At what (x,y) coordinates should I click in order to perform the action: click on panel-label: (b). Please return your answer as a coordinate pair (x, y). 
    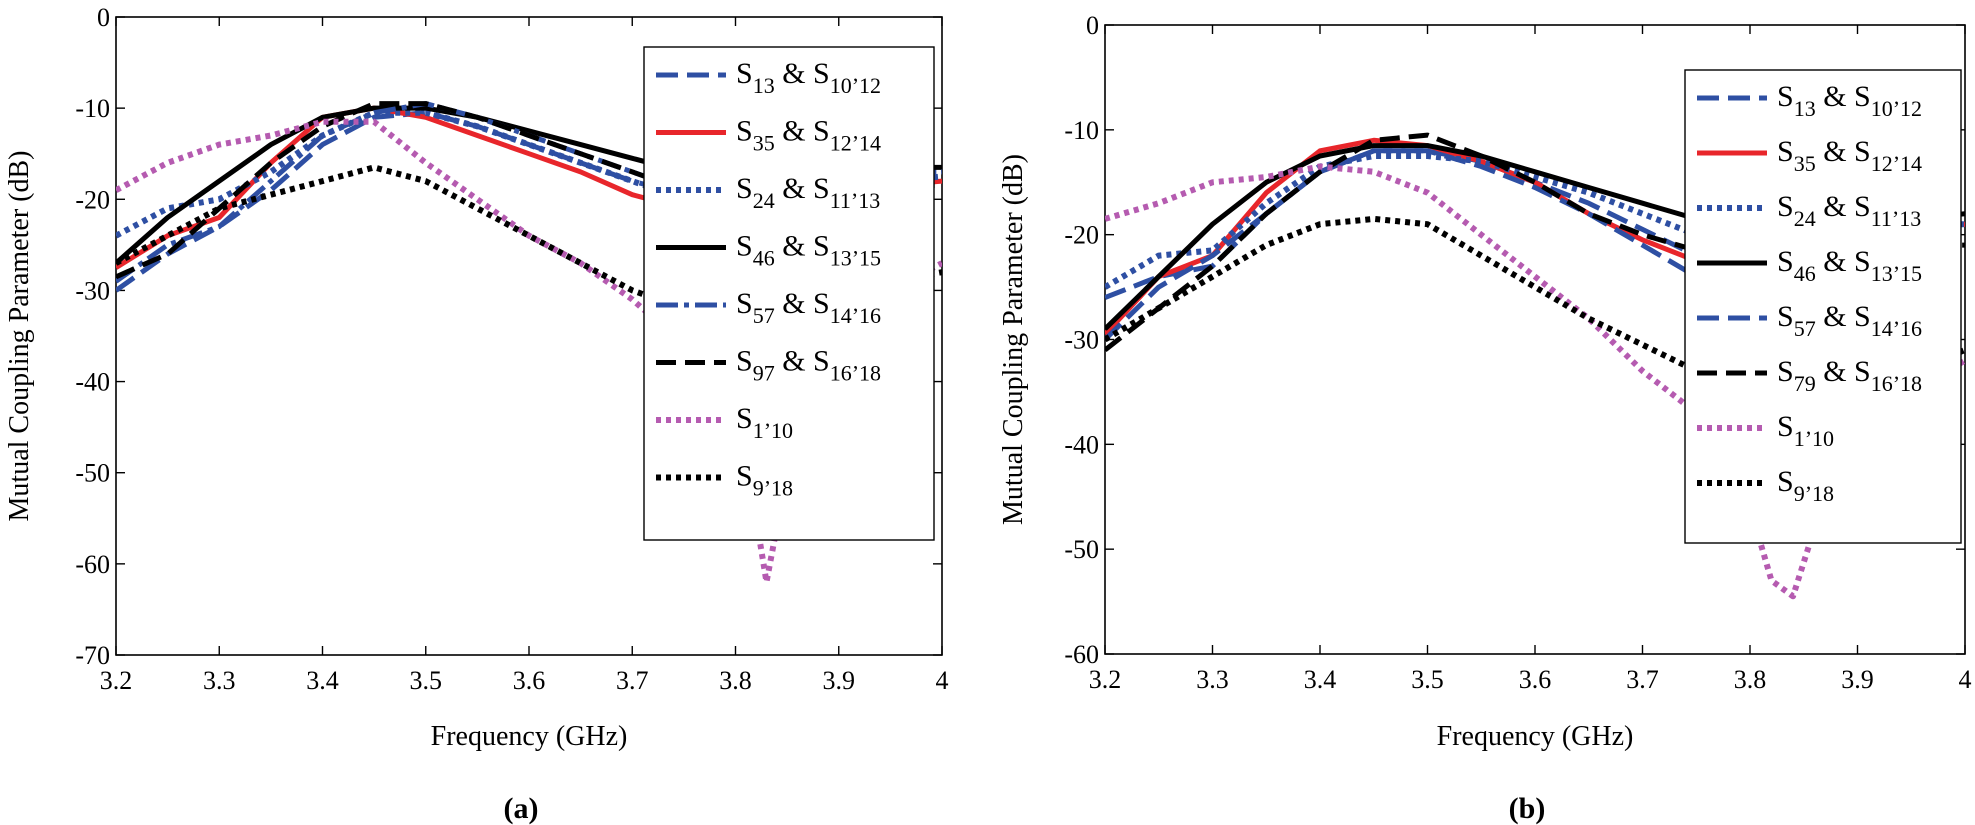
    Looking at the image, I should click on (1527, 808).